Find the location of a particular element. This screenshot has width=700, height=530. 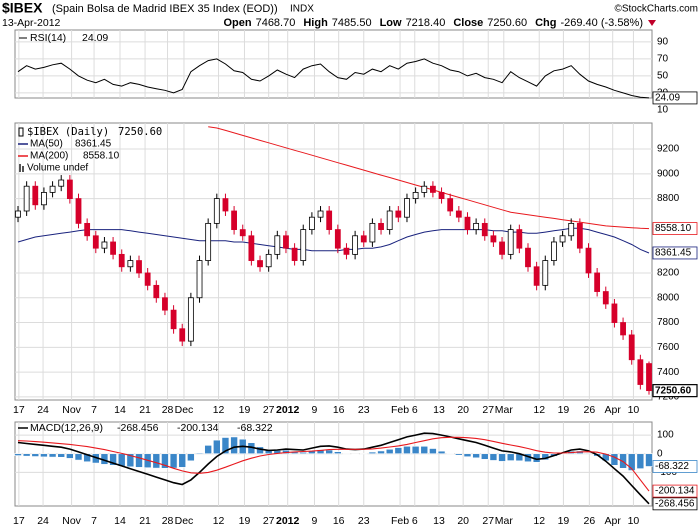

x-tick-label: 10 is located at coordinates (634, 410).